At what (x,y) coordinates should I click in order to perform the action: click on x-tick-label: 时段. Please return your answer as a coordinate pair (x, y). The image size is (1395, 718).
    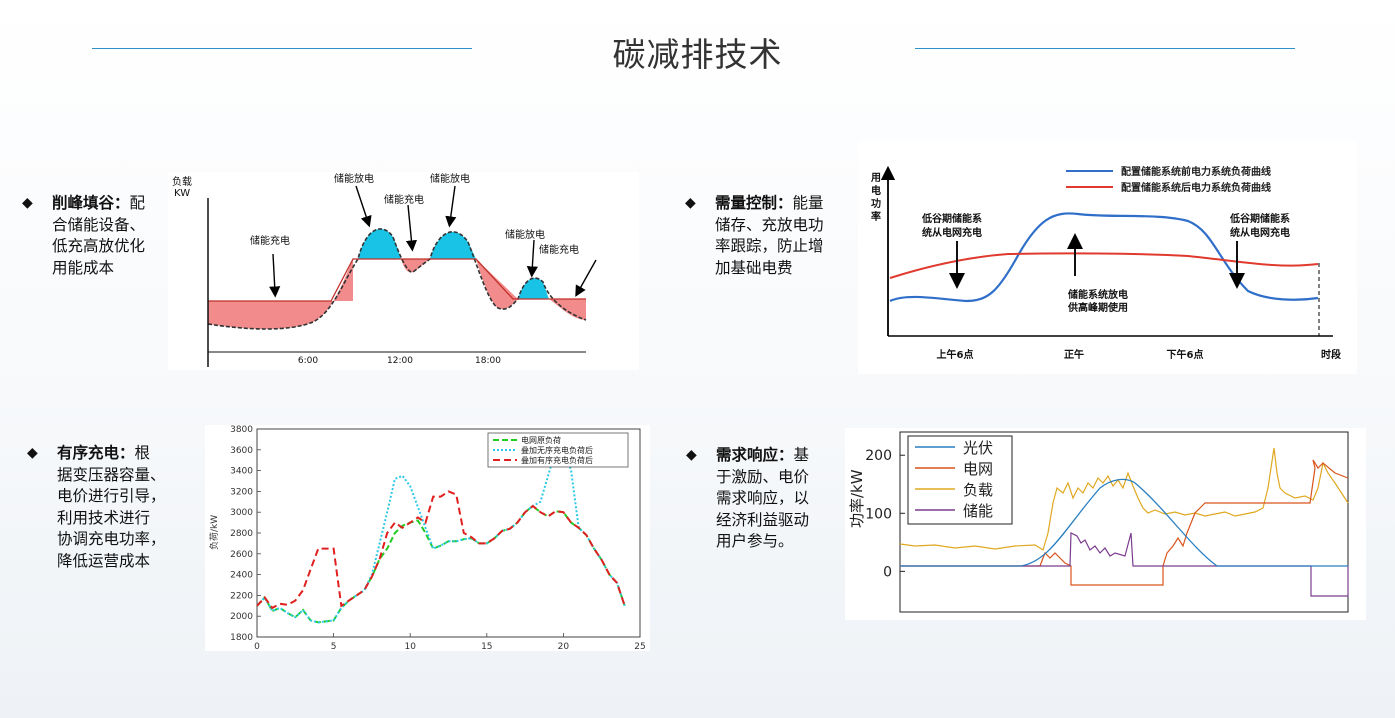
    Looking at the image, I should click on (1331, 354).